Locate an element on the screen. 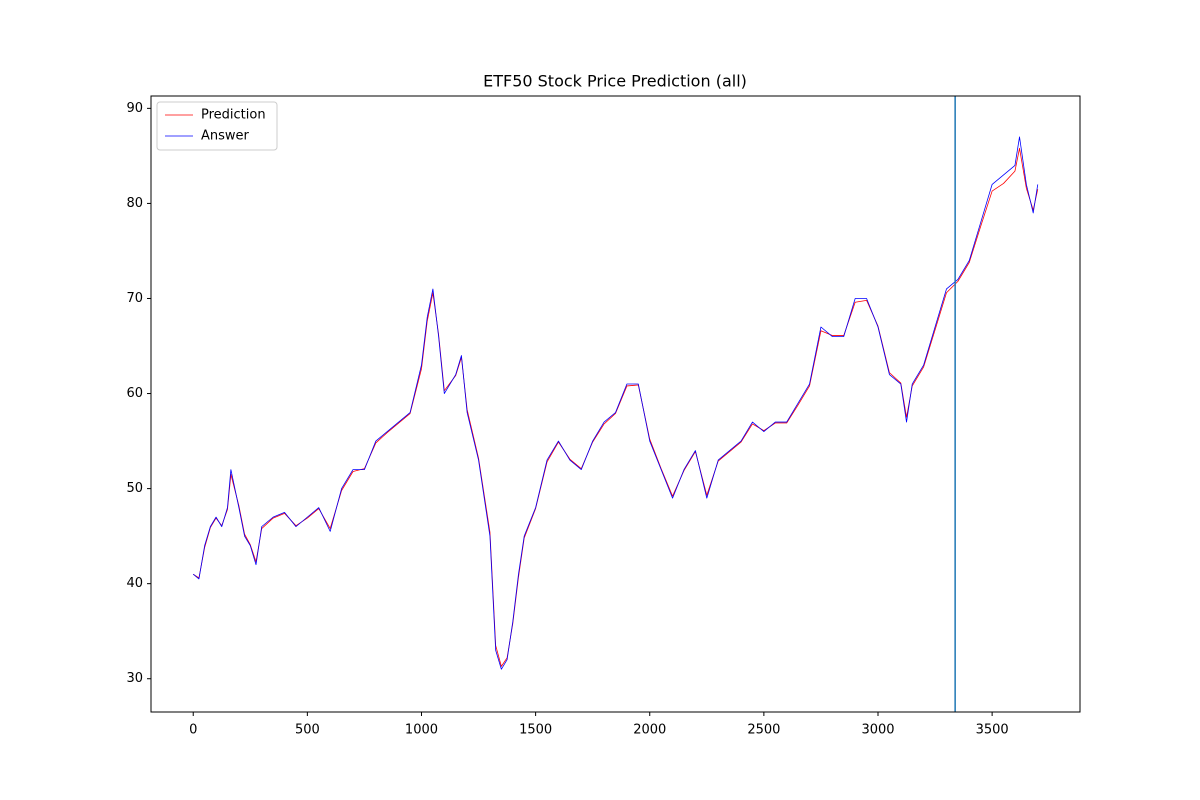 This screenshot has height=800, width=1200. y-tick-label: 80 is located at coordinates (134, 203).